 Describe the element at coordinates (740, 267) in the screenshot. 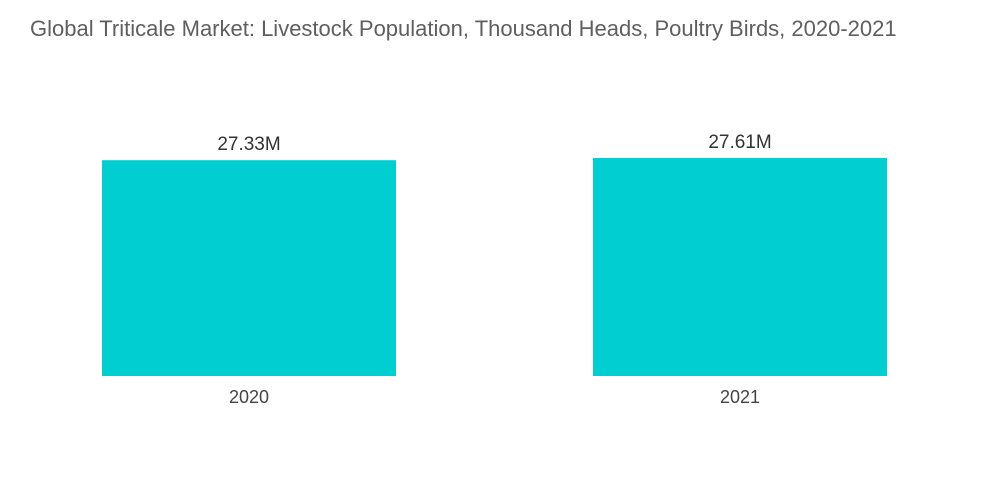

I see `bar-2021` at that location.